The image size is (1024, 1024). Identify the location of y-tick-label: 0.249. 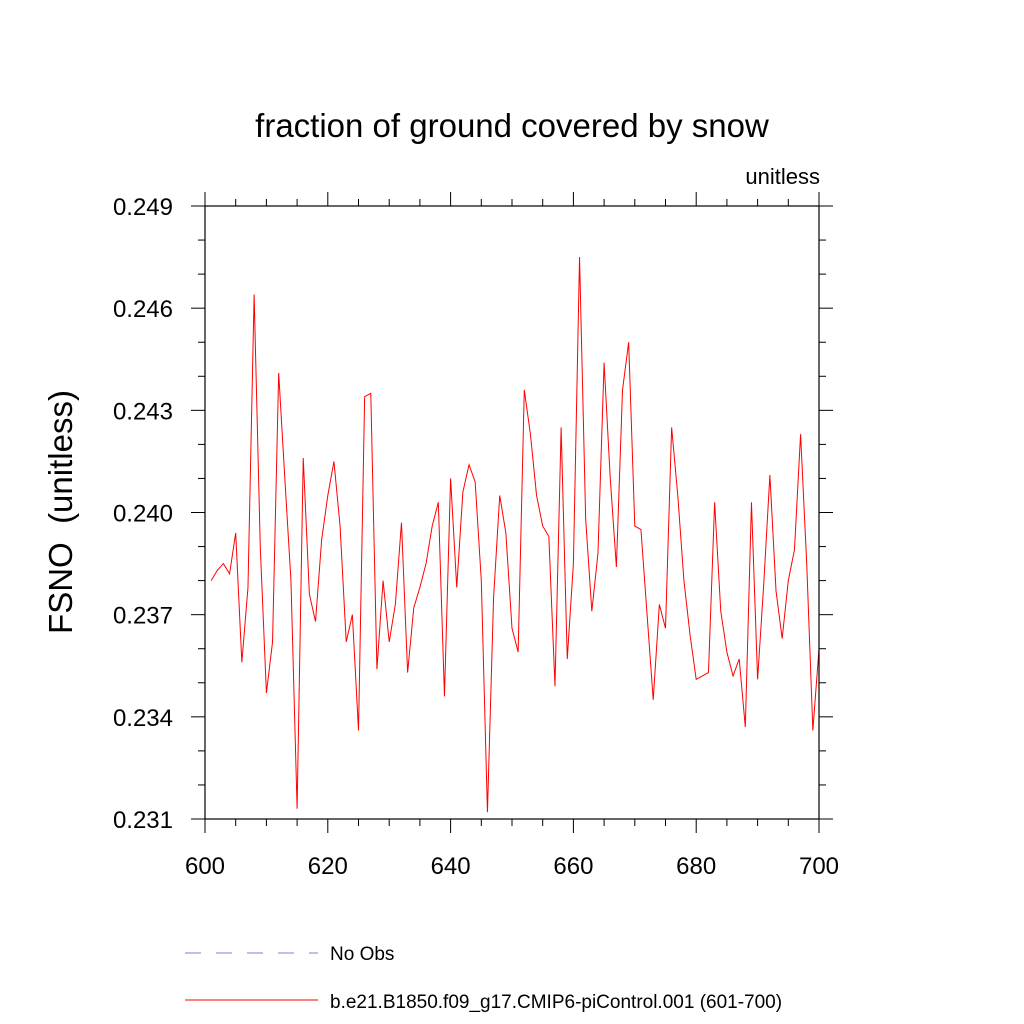
(143, 207).